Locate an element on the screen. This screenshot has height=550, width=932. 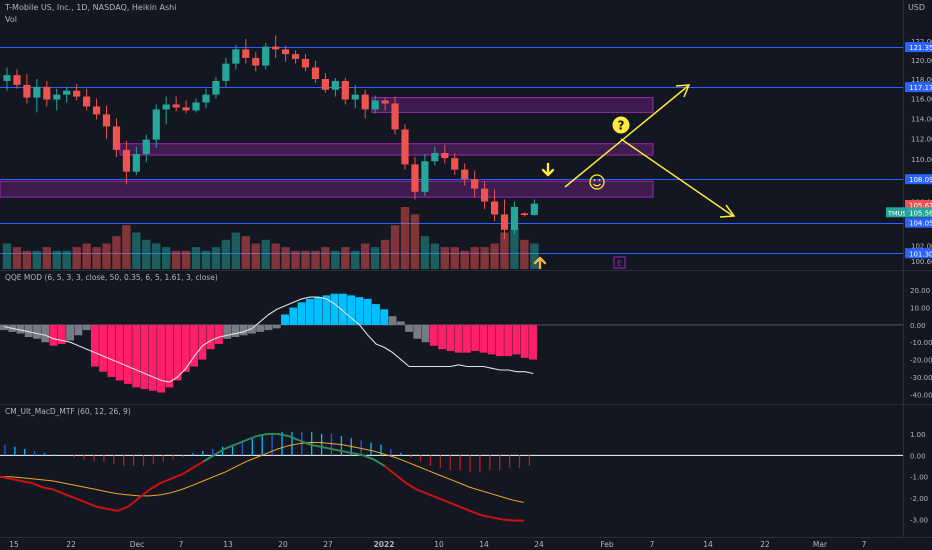
tmus-tag: TMUS is located at coordinates (896, 213).